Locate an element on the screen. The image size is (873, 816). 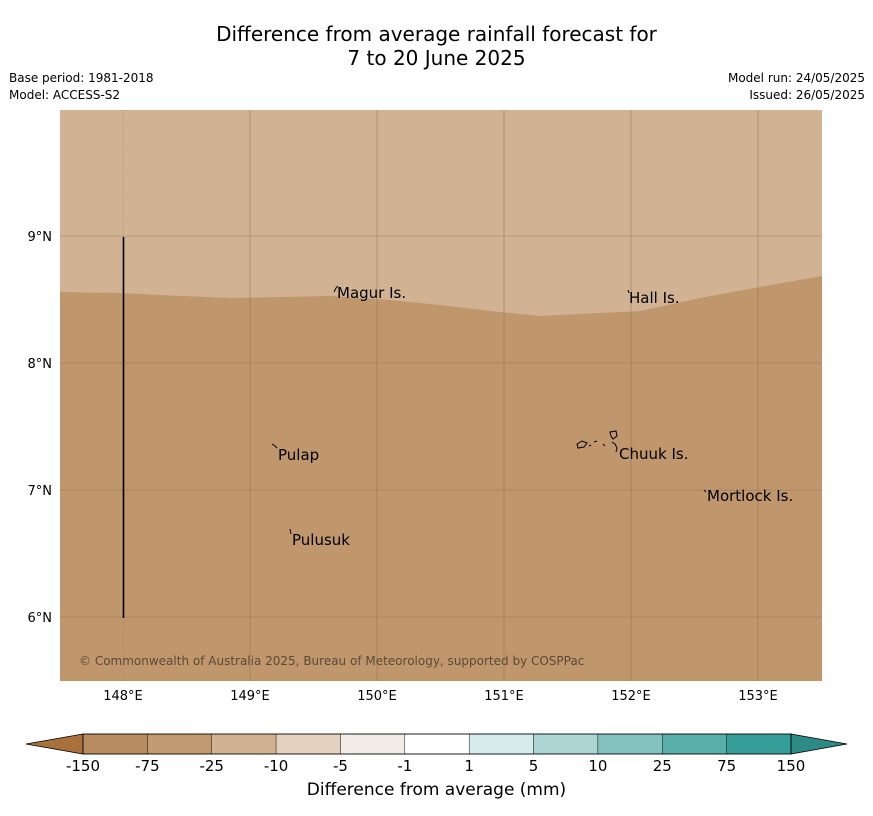
place-label-pulap: Pulap is located at coordinates (298, 455).